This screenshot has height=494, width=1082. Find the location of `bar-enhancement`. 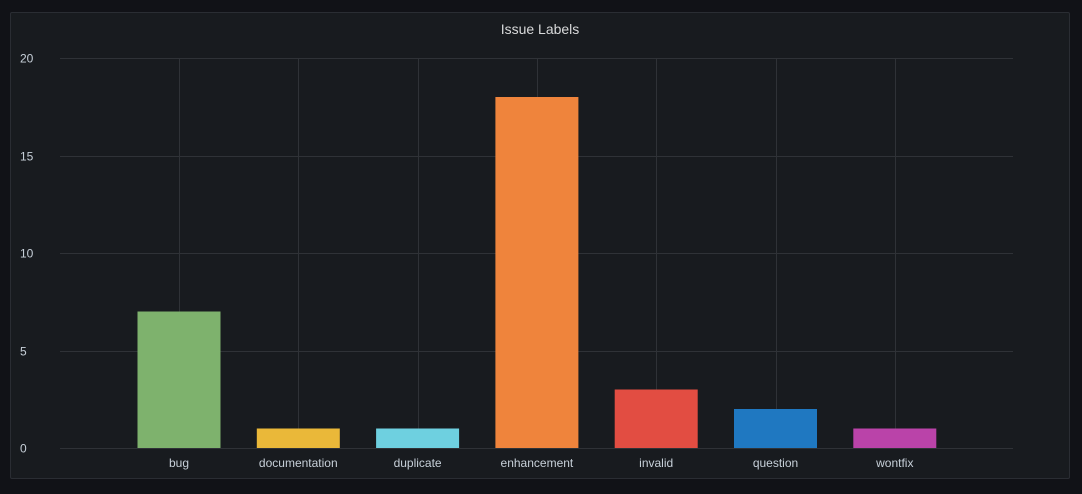

bar-enhancement is located at coordinates (537, 272).